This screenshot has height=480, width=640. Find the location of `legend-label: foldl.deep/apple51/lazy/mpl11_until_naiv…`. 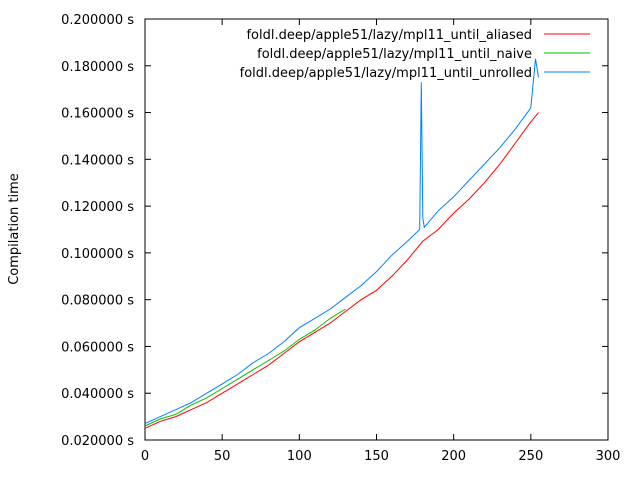

legend-label: foldl.deep/apple51/lazy/mpl11_until_naiv… is located at coordinates (394, 54).